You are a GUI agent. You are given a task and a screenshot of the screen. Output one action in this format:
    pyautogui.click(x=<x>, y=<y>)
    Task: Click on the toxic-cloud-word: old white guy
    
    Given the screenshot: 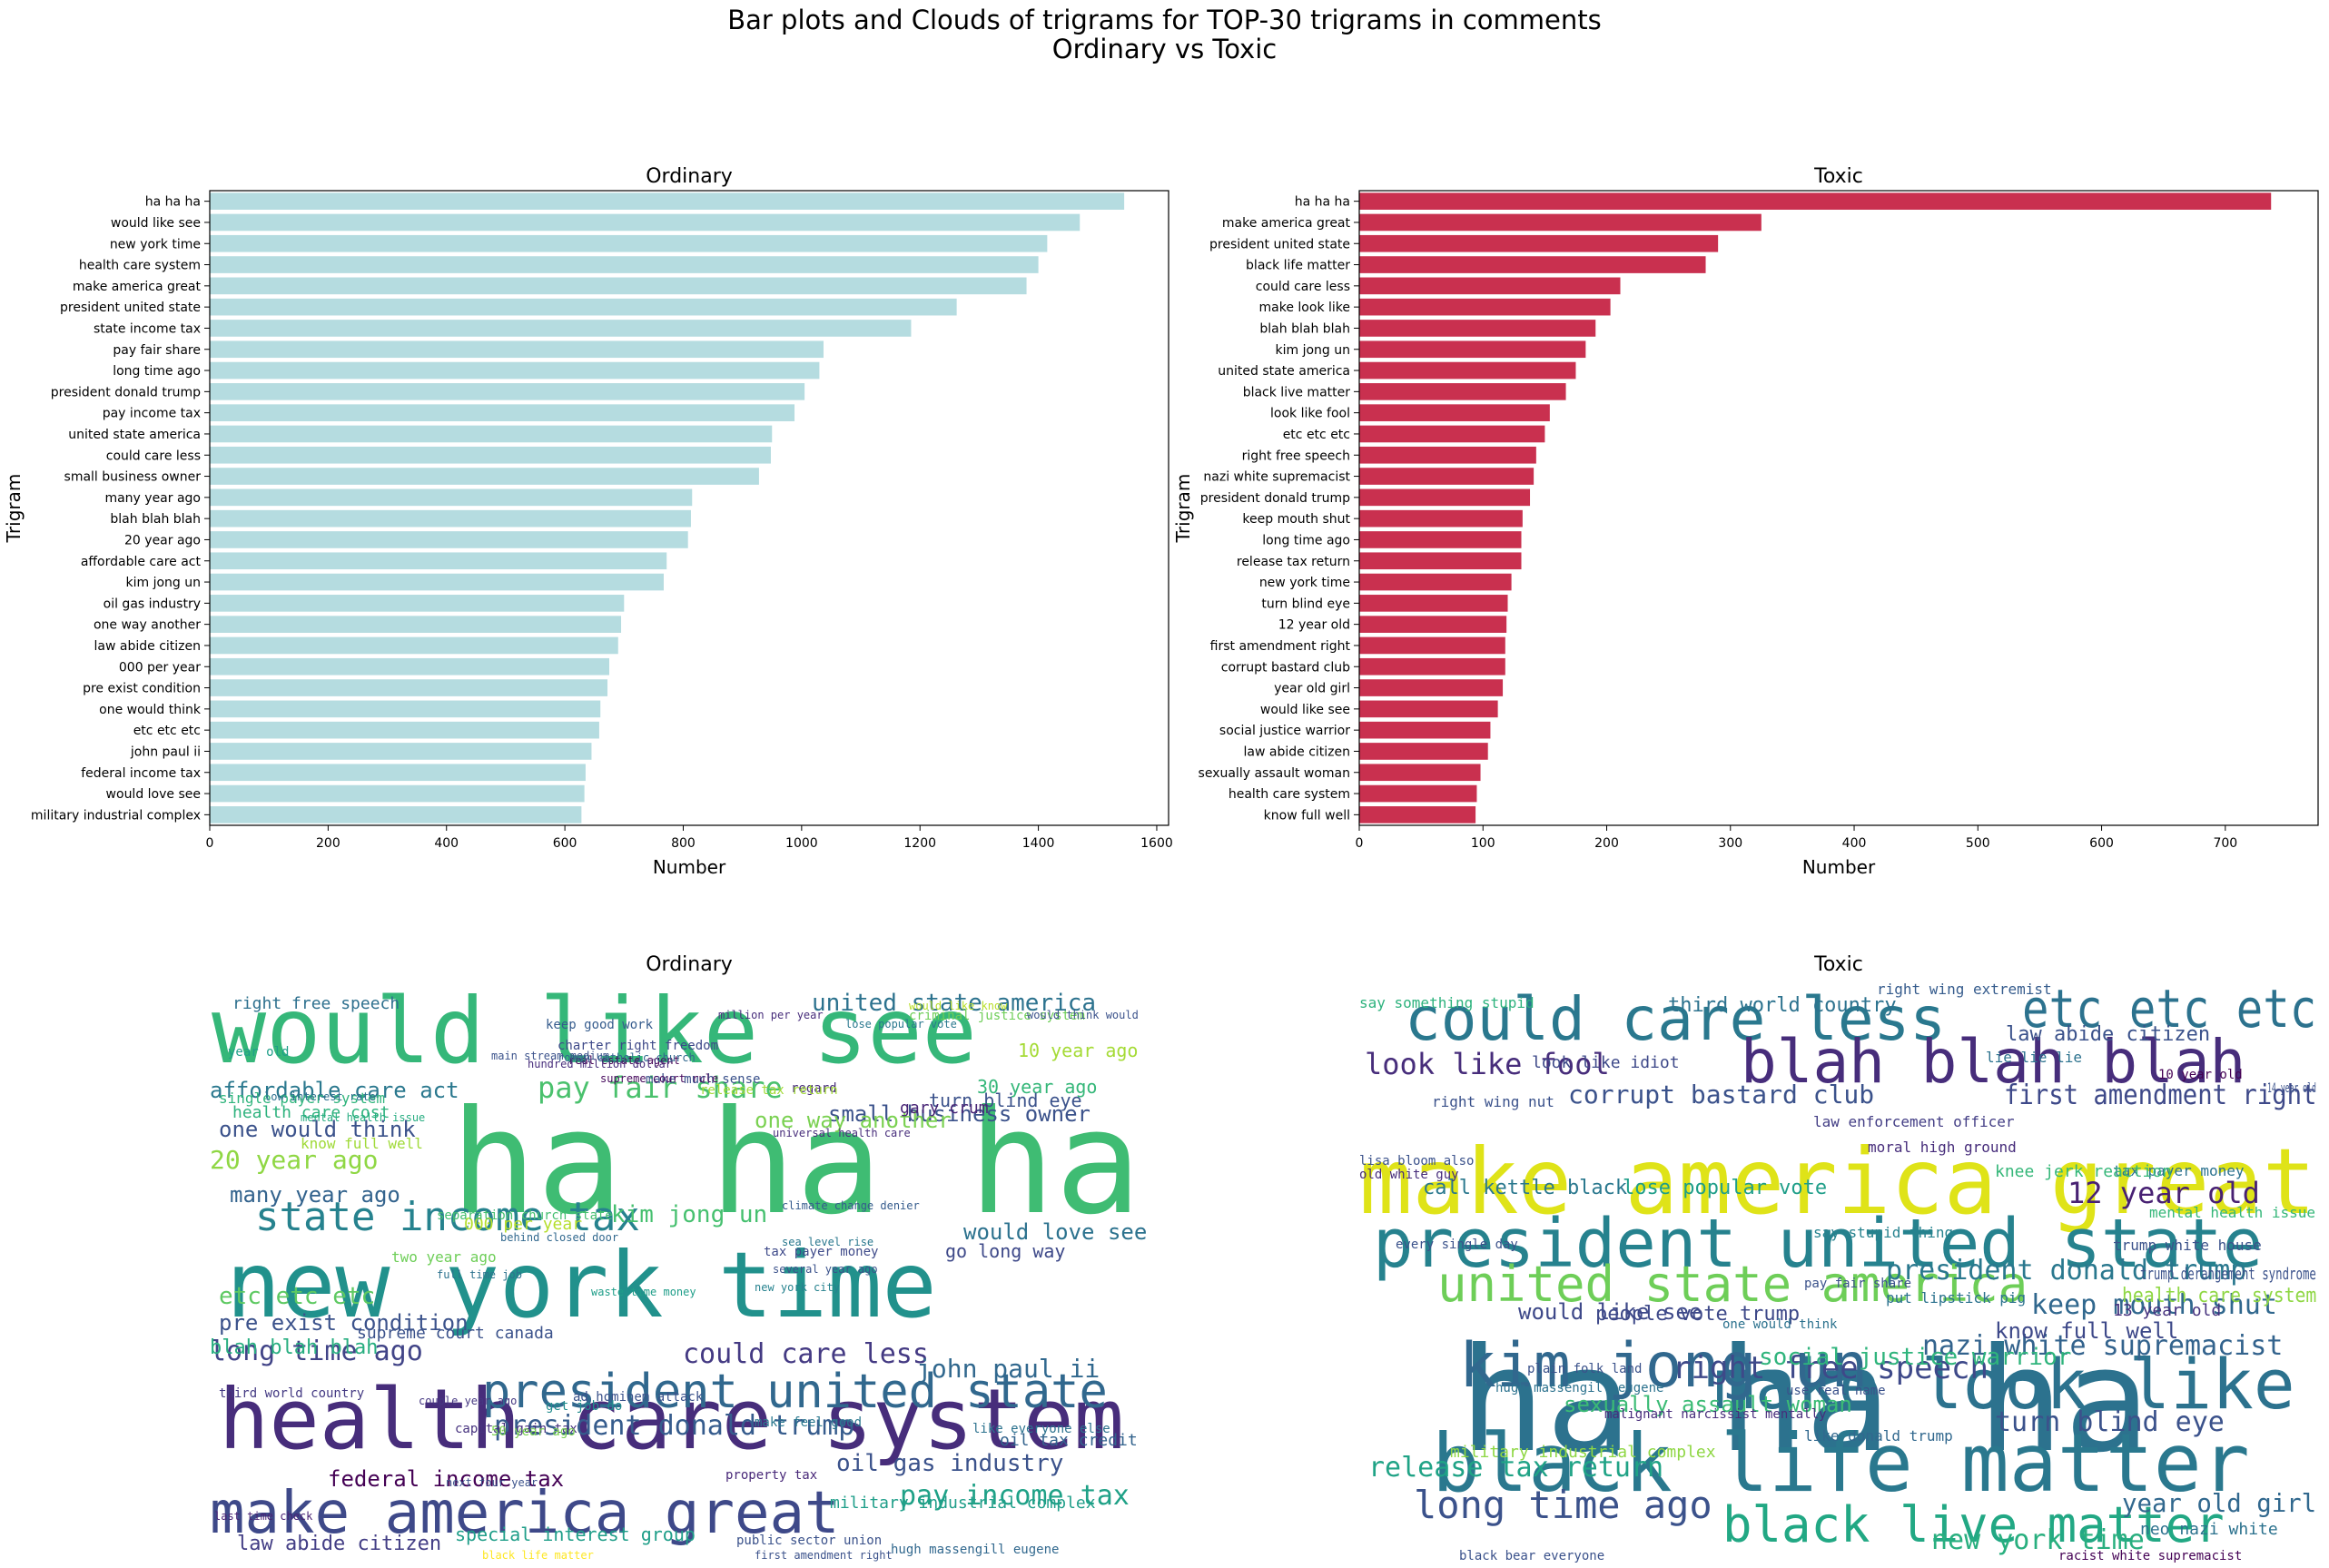 What is the action you would take?
    pyautogui.click(x=1409, y=1175)
    